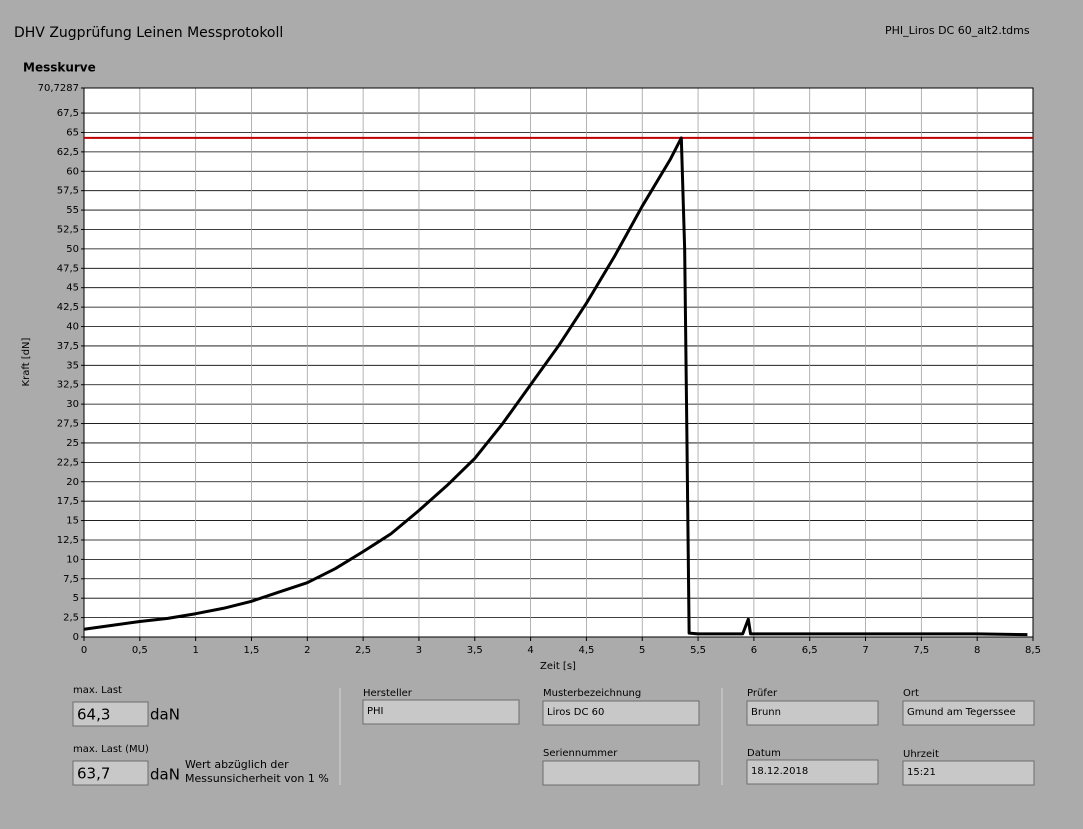 This screenshot has width=1083, height=829. I want to click on y-tick-label: 55, so click(72, 210).